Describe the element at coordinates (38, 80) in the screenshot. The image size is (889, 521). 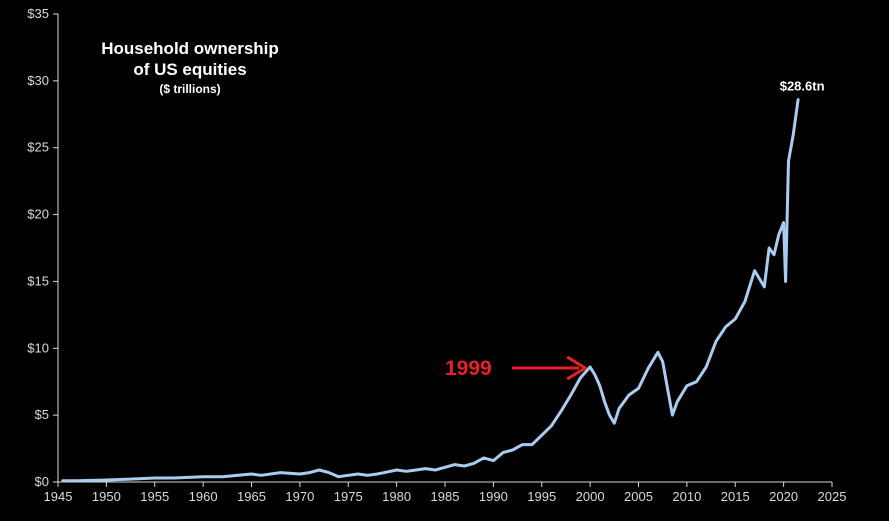
I see `y-tick-label: $30` at that location.